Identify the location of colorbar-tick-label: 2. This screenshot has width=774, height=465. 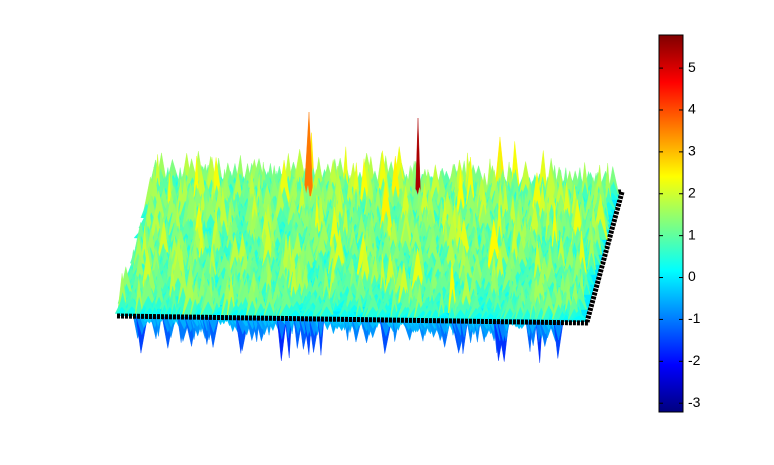
(692, 192).